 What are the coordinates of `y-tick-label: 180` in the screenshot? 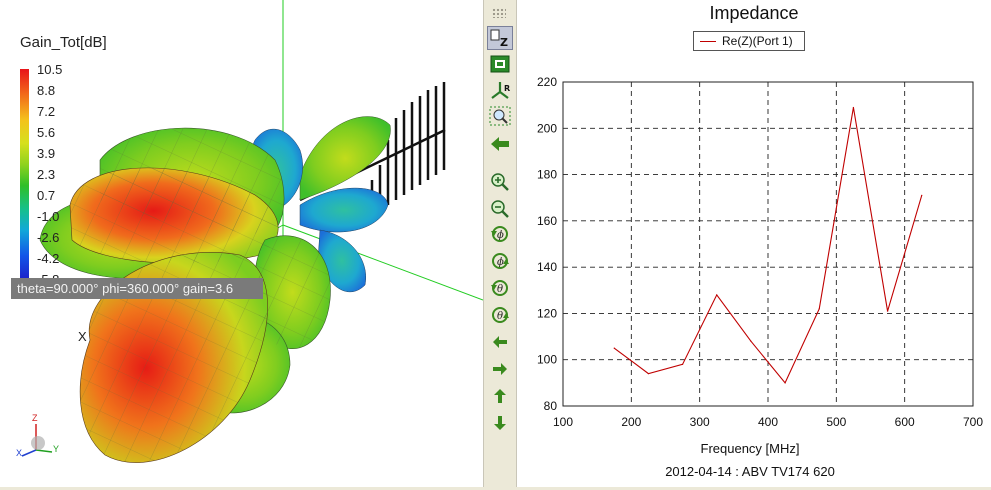 It's located at (547, 175).